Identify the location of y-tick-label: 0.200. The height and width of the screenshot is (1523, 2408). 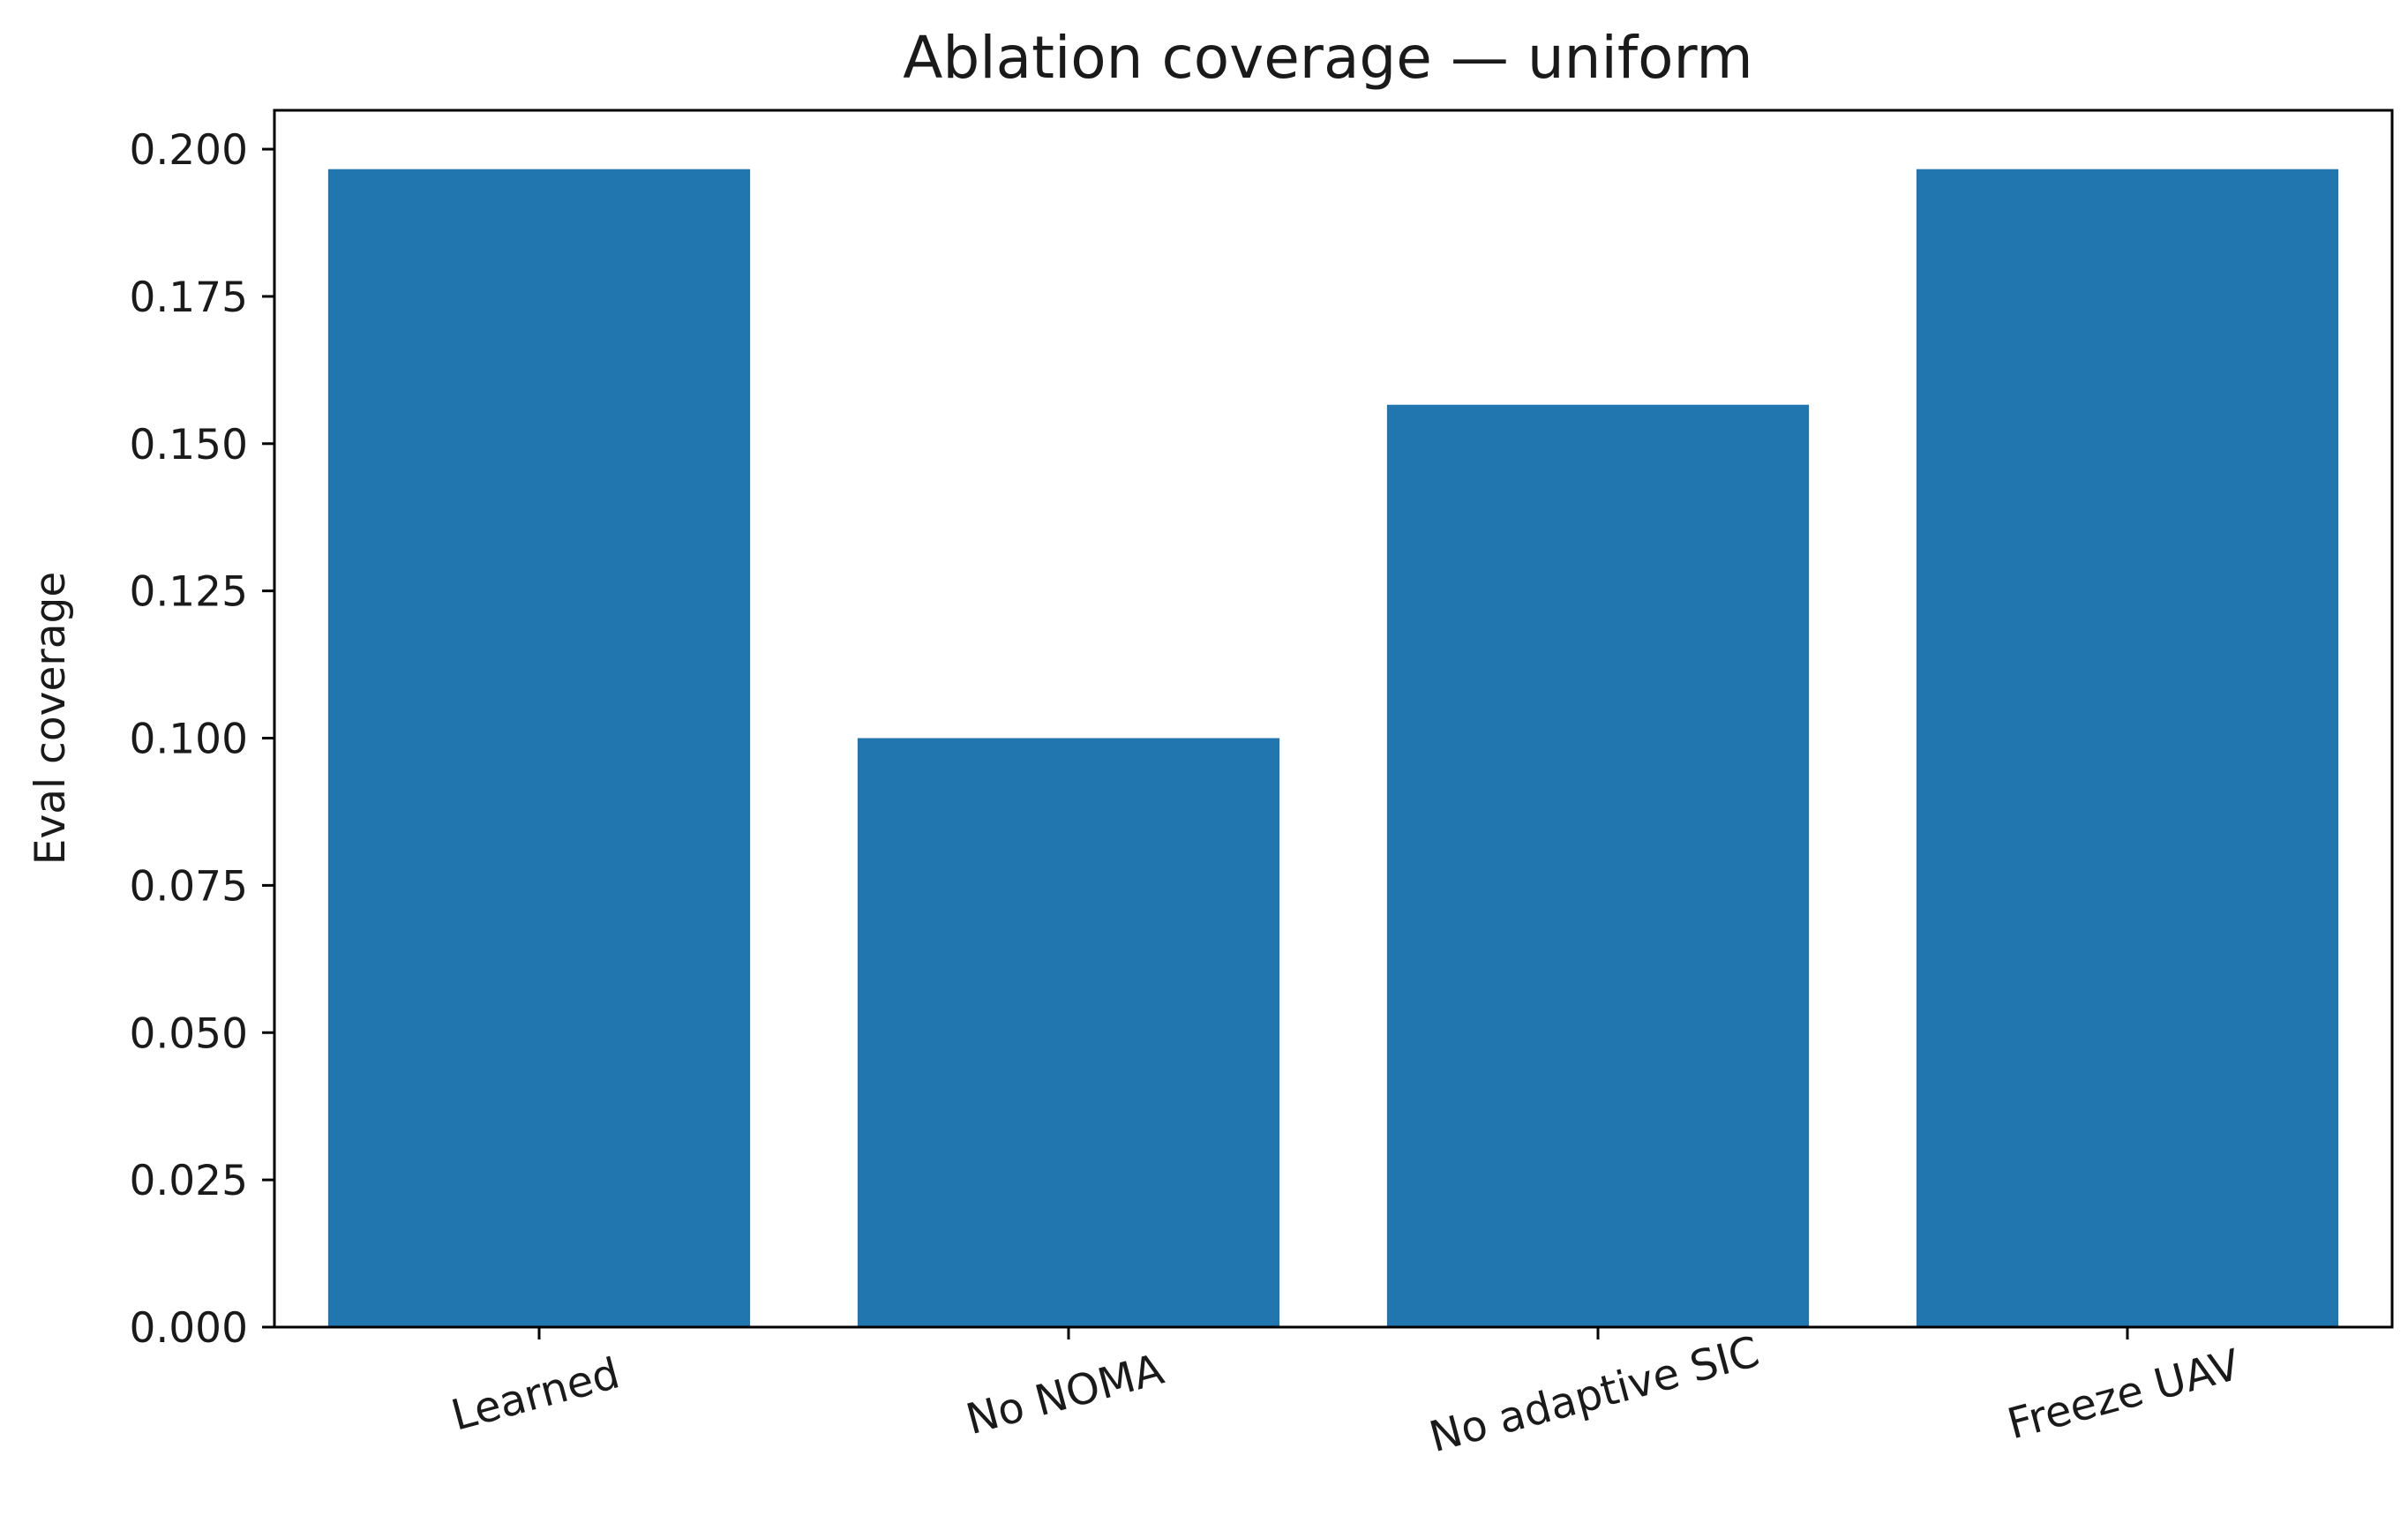
(188, 150).